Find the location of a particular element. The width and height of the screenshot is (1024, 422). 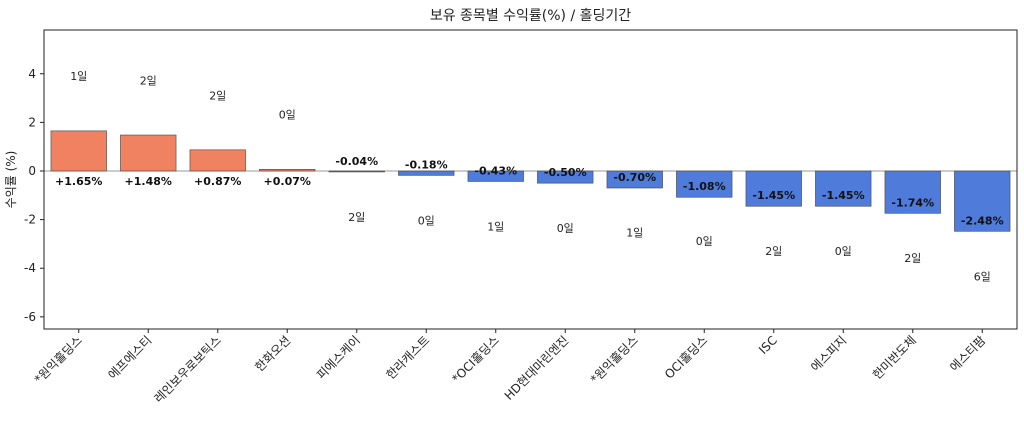

holding-label-12: 0일 is located at coordinates (843, 251).